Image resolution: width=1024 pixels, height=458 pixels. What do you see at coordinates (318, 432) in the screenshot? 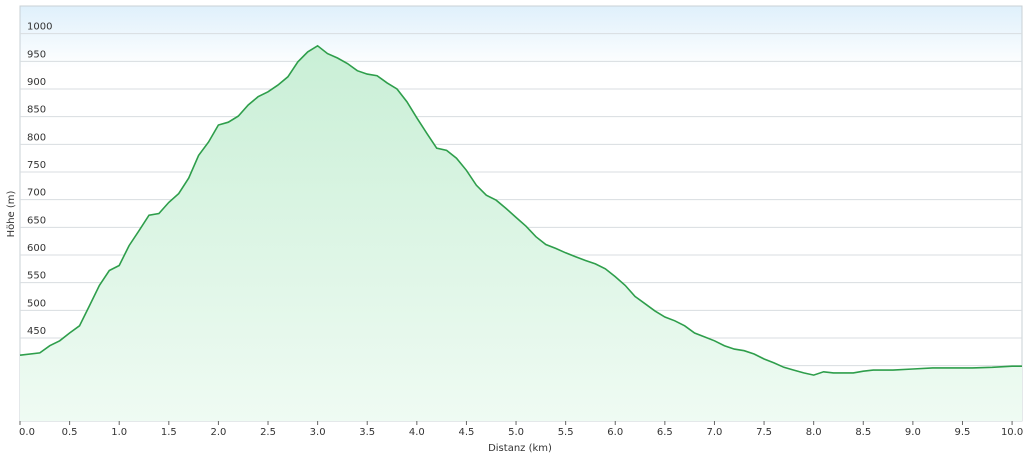
I see `x-tick-label: 3.0` at bounding box center [318, 432].